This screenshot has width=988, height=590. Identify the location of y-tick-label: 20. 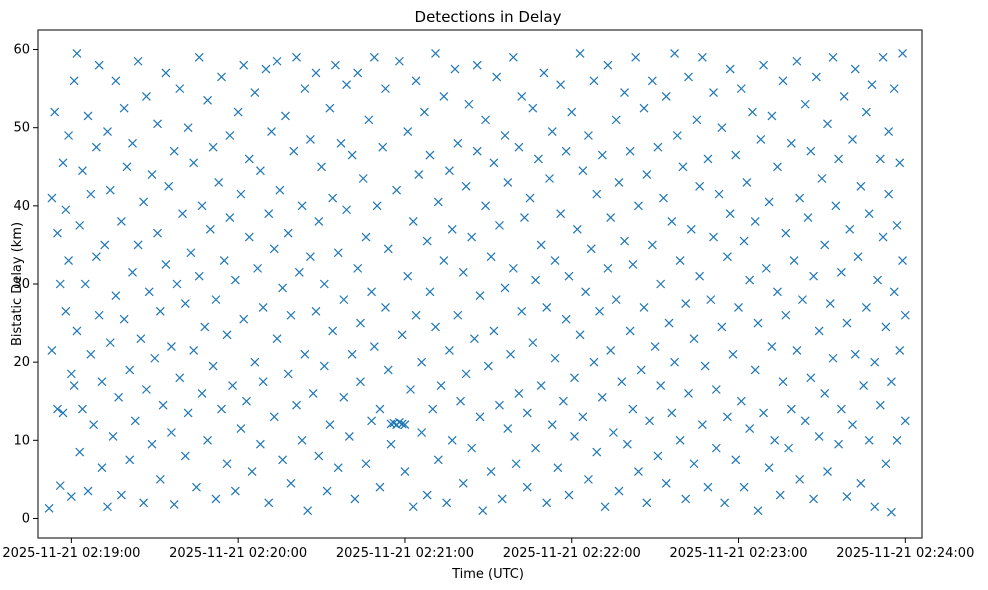
(21, 362).